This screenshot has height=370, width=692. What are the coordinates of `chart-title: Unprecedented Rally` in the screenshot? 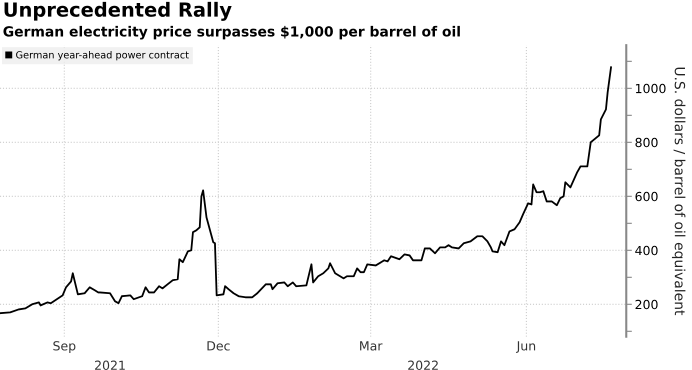 It's located at (118, 11).